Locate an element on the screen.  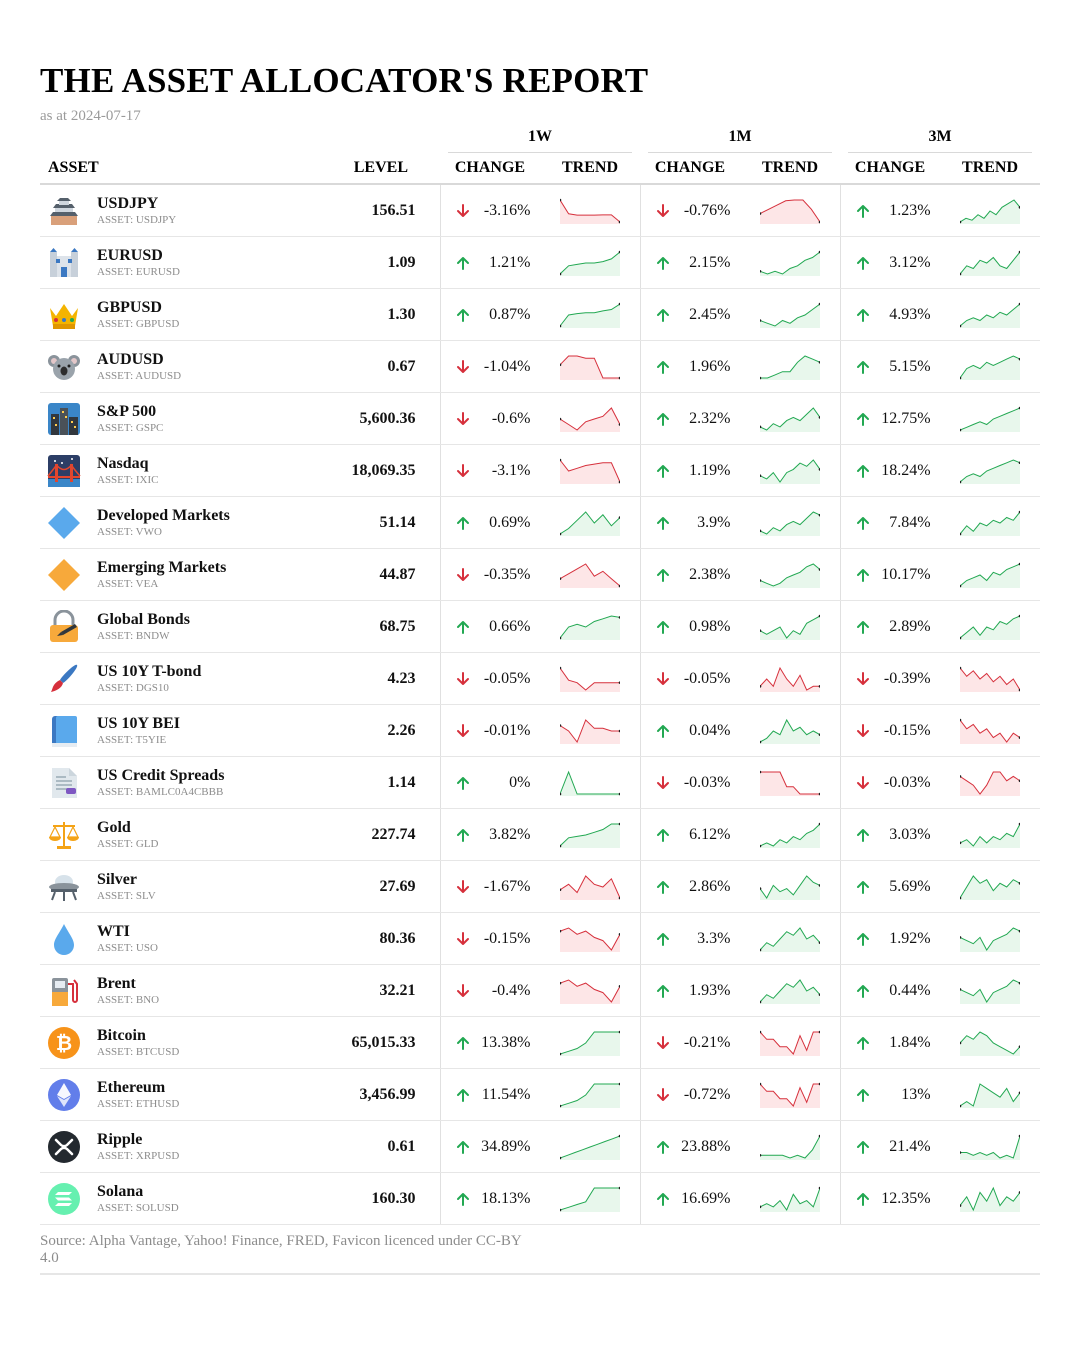
change-value: 34.89% is located at coordinates (506, 1146).